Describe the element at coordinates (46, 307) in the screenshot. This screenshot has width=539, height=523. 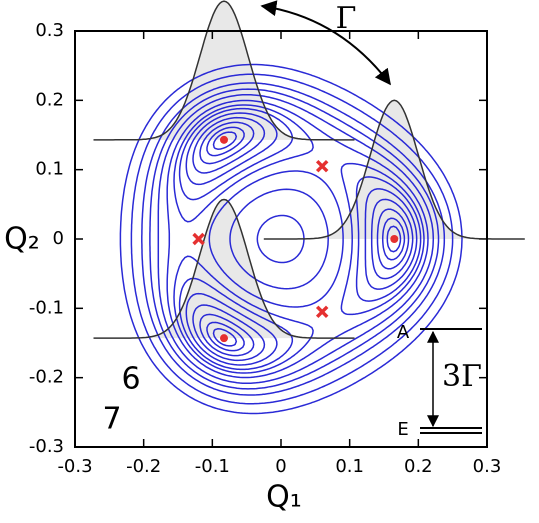
I see `y-tick-label: -0.1` at that location.